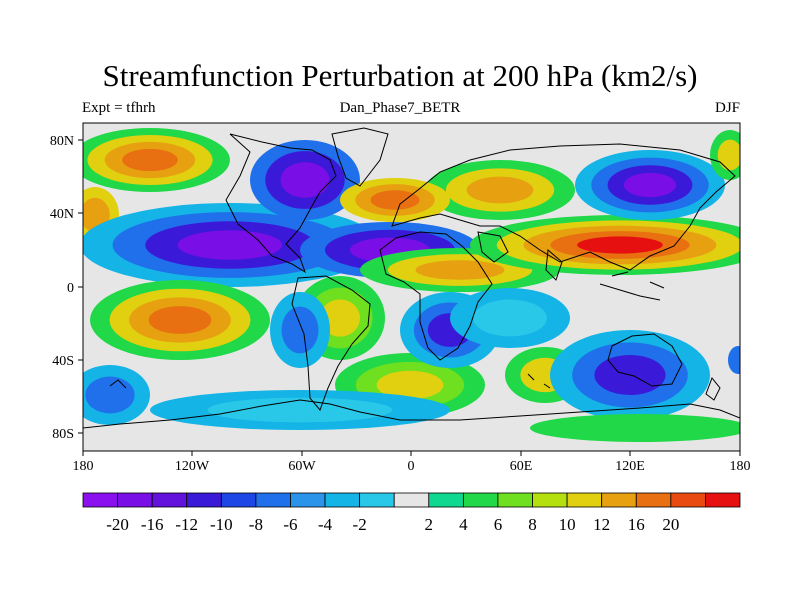 Image resolution: width=800 pixels, height=600 pixels. What do you see at coordinates (670, 524) in the screenshot?
I see `colorbar-label: 20` at bounding box center [670, 524].